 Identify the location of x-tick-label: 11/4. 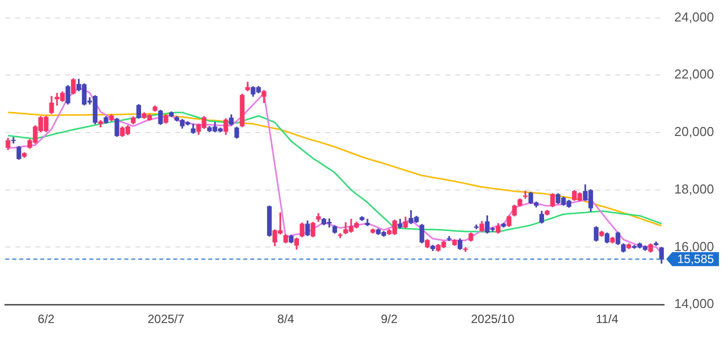
(607, 319).